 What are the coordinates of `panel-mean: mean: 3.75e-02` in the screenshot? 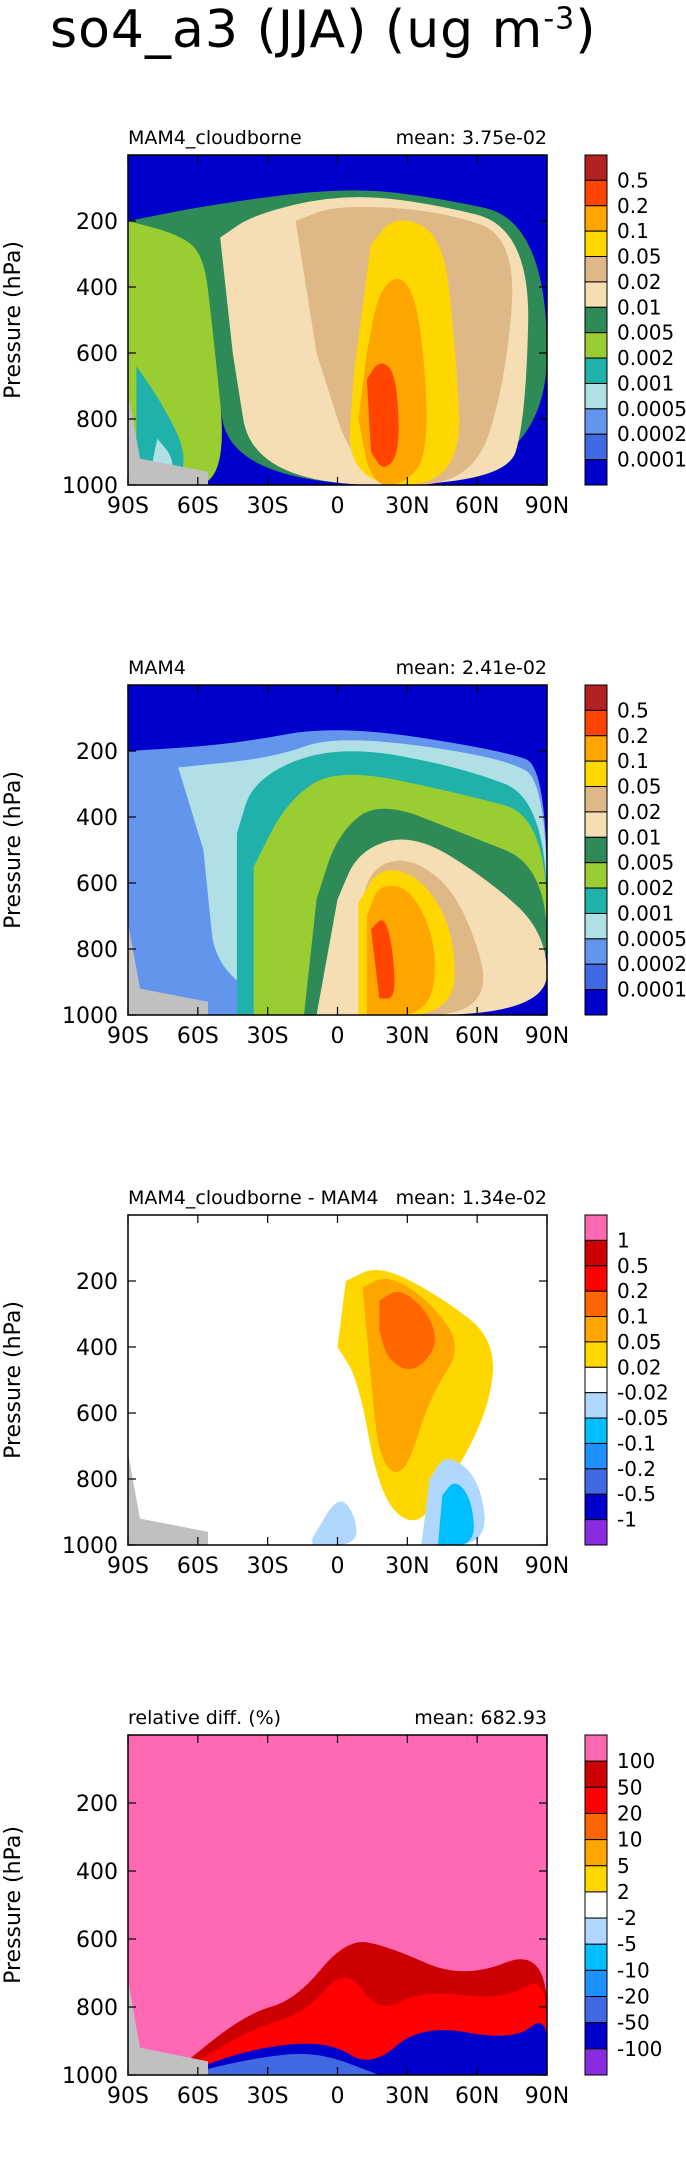 It's located at (471, 138).